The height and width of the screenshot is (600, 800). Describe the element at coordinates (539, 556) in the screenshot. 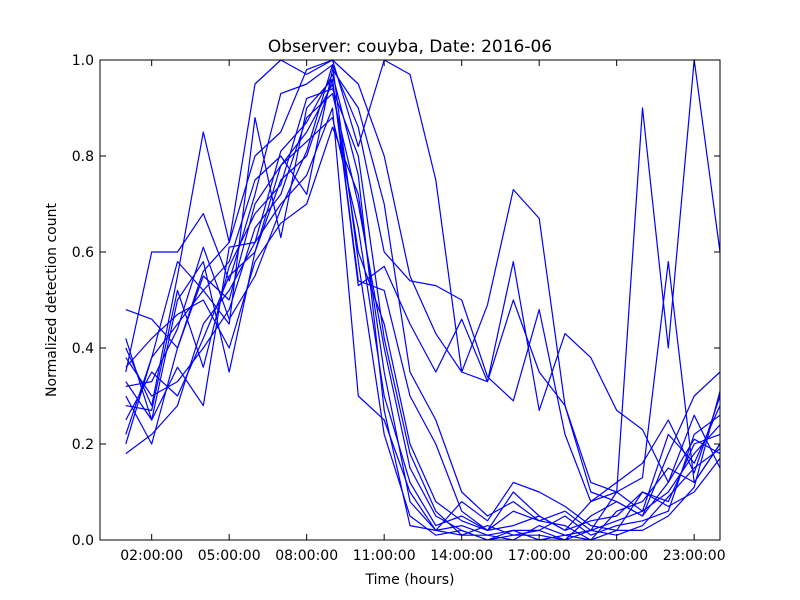

I see `x-tick-label-6: 17:00:00` at that location.